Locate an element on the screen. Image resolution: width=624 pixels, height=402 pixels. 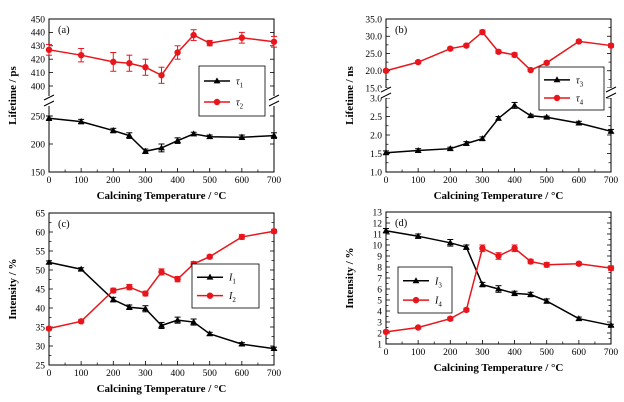
series-I2 is located at coordinates (161, 280).